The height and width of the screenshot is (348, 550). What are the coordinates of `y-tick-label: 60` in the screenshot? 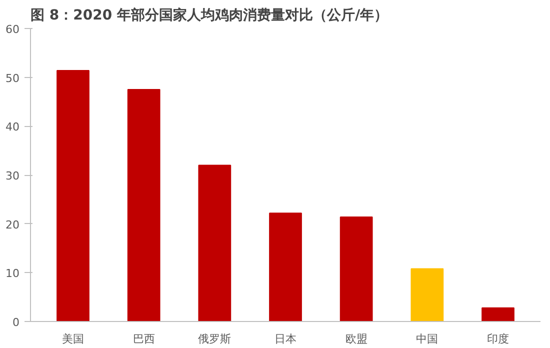 It's located at (13, 29).